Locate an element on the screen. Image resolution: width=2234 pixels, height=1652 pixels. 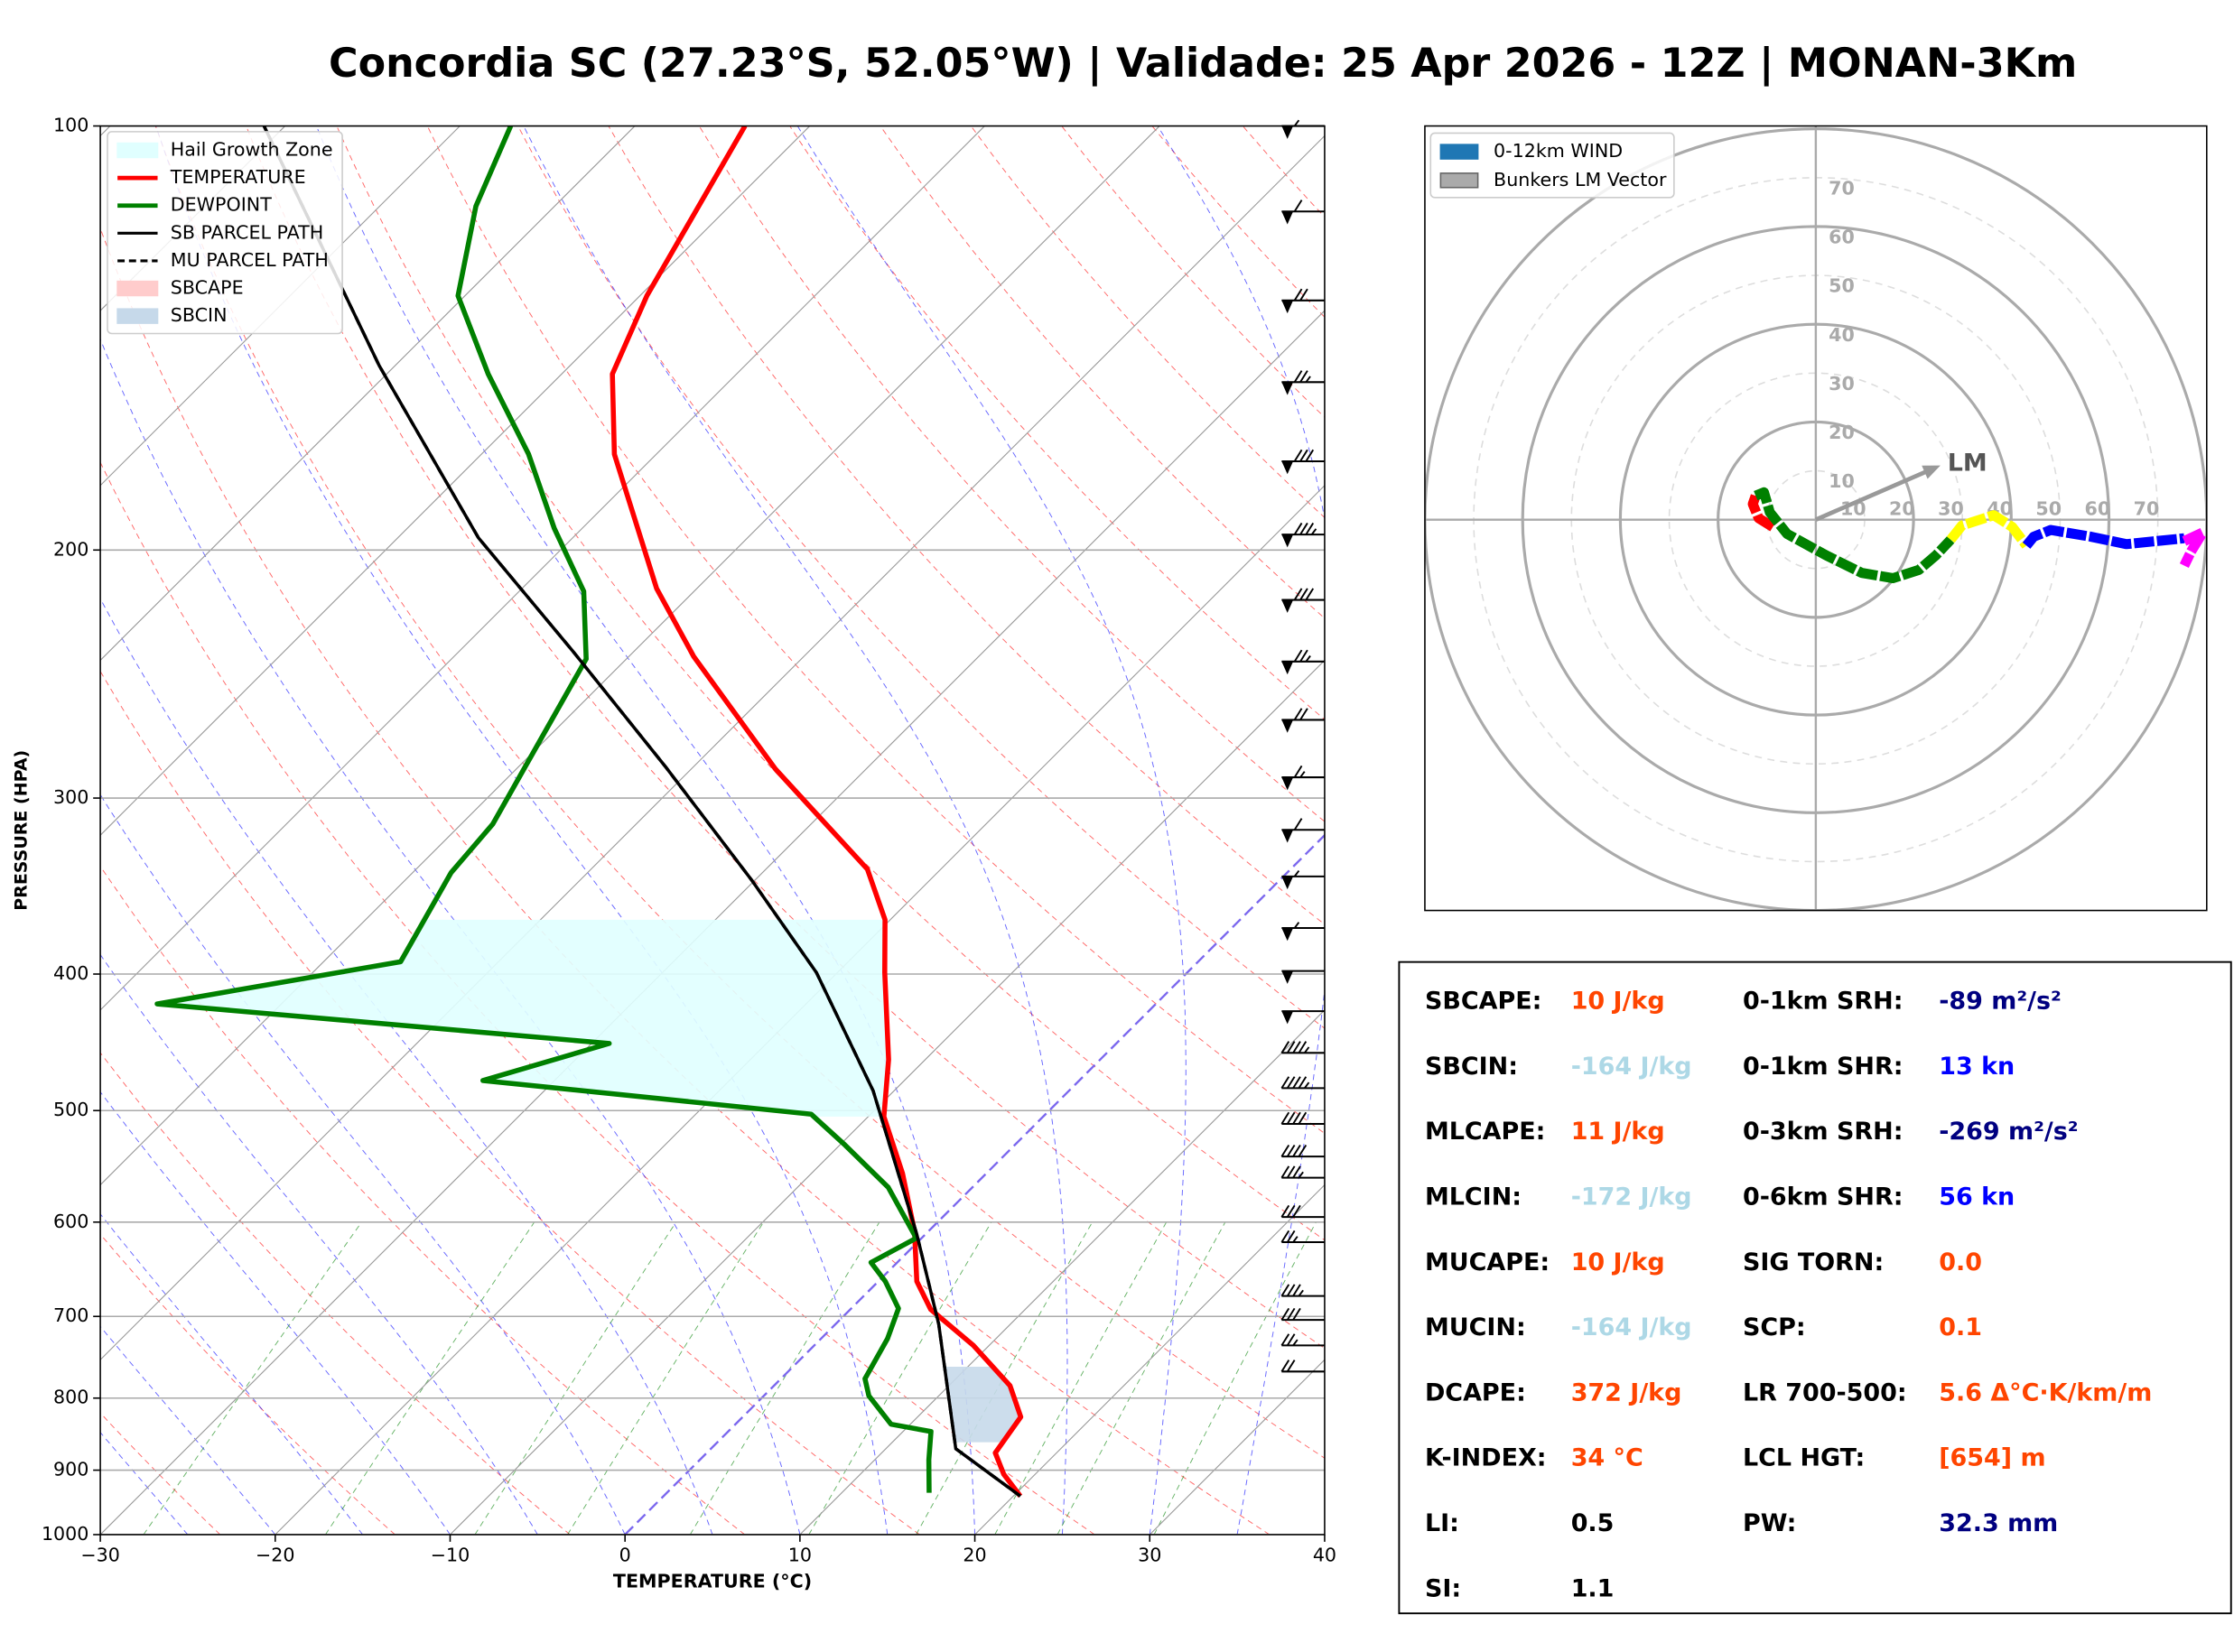
stat-label: 0-3km SRH: is located at coordinates (1823, 1132).